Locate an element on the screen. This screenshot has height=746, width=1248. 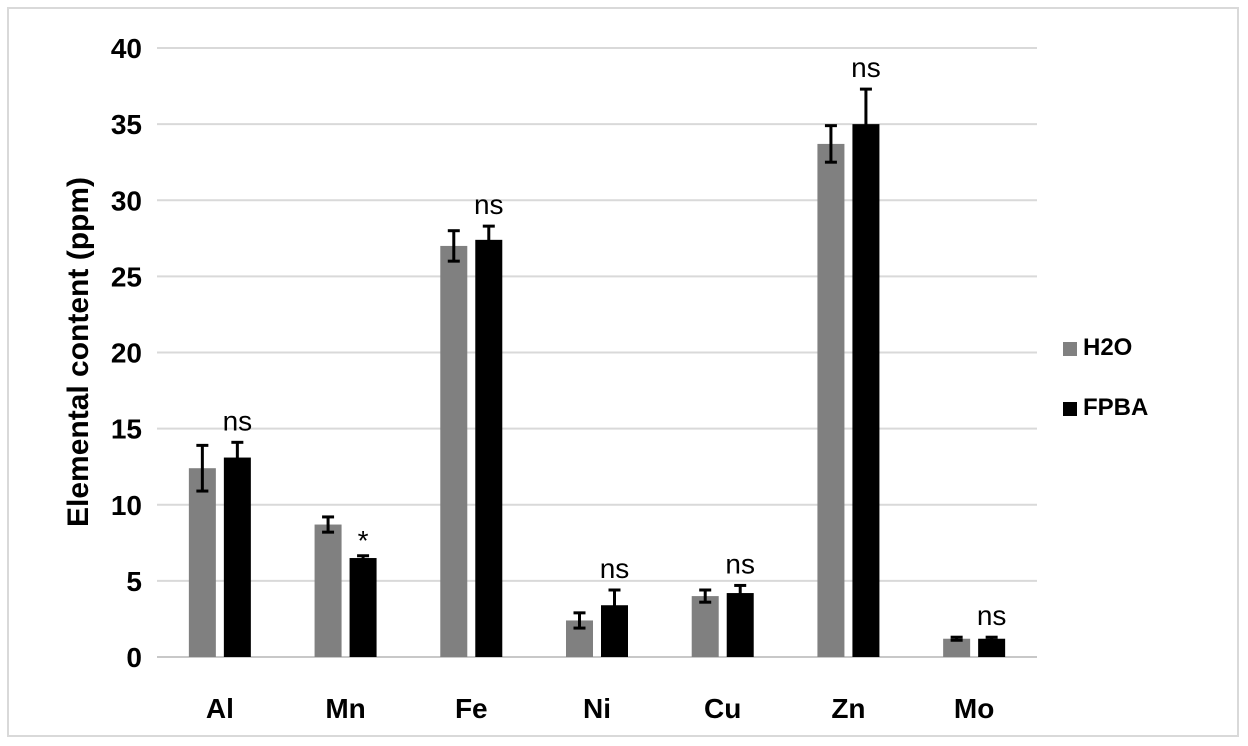
error-bar-fpba-ni is located at coordinates (614, 605).